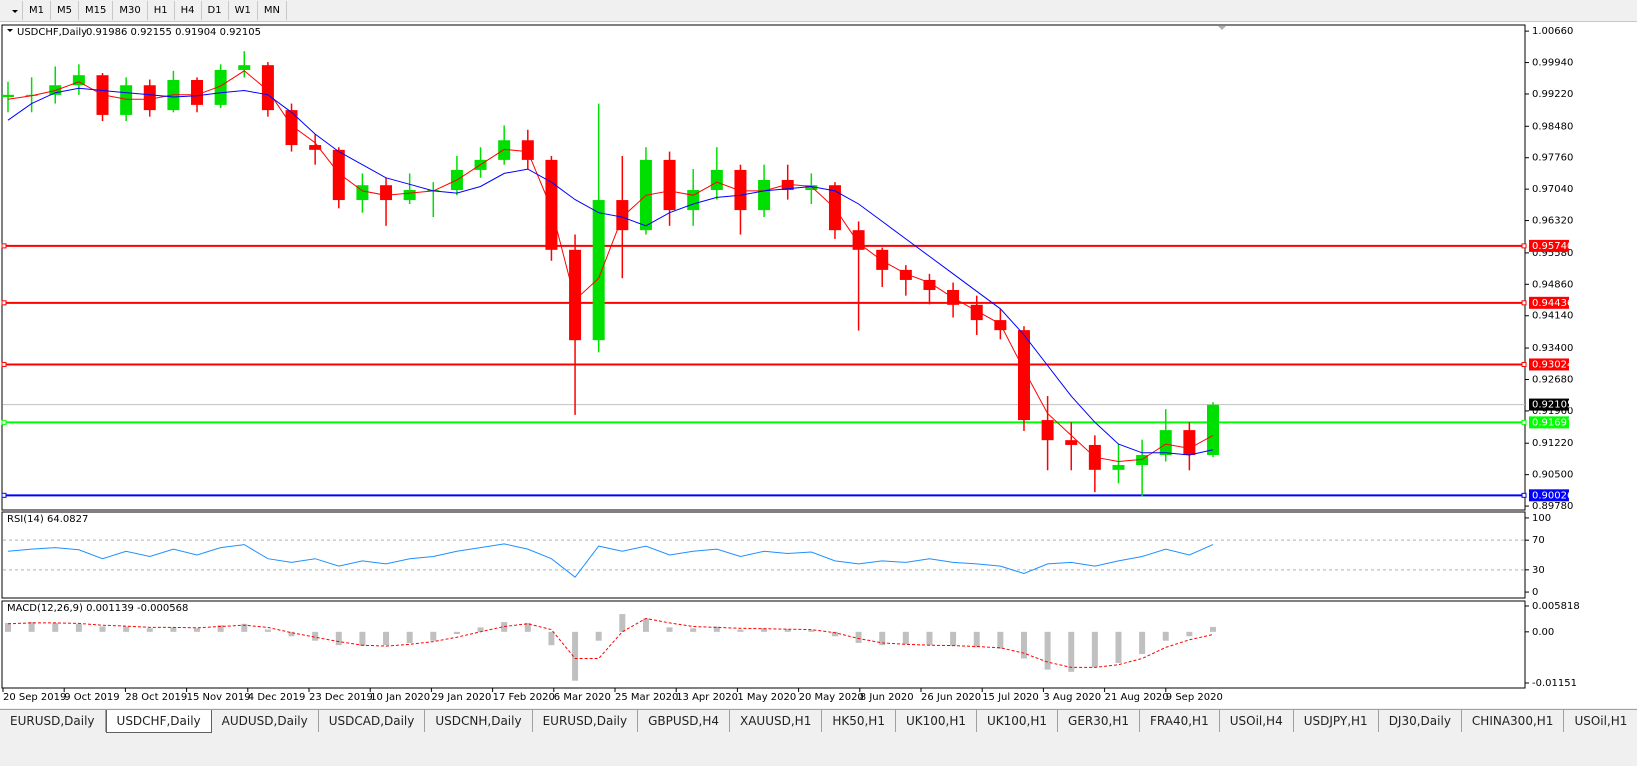 This screenshot has width=1637, height=766. Describe the element at coordinates (96, 10) in the screenshot. I see `timeframe-button: M15` at that location.